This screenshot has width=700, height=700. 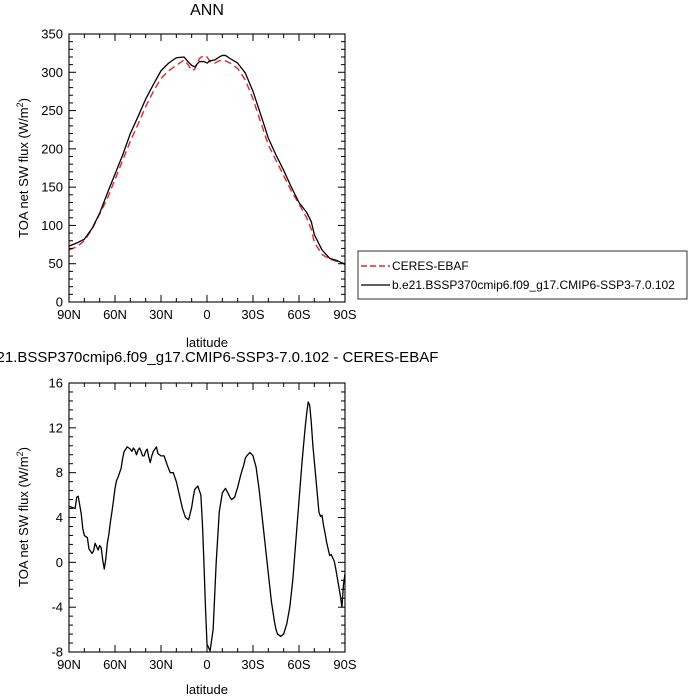 I want to click on bottom-x-tick-label: 60N, so click(x=115, y=664).